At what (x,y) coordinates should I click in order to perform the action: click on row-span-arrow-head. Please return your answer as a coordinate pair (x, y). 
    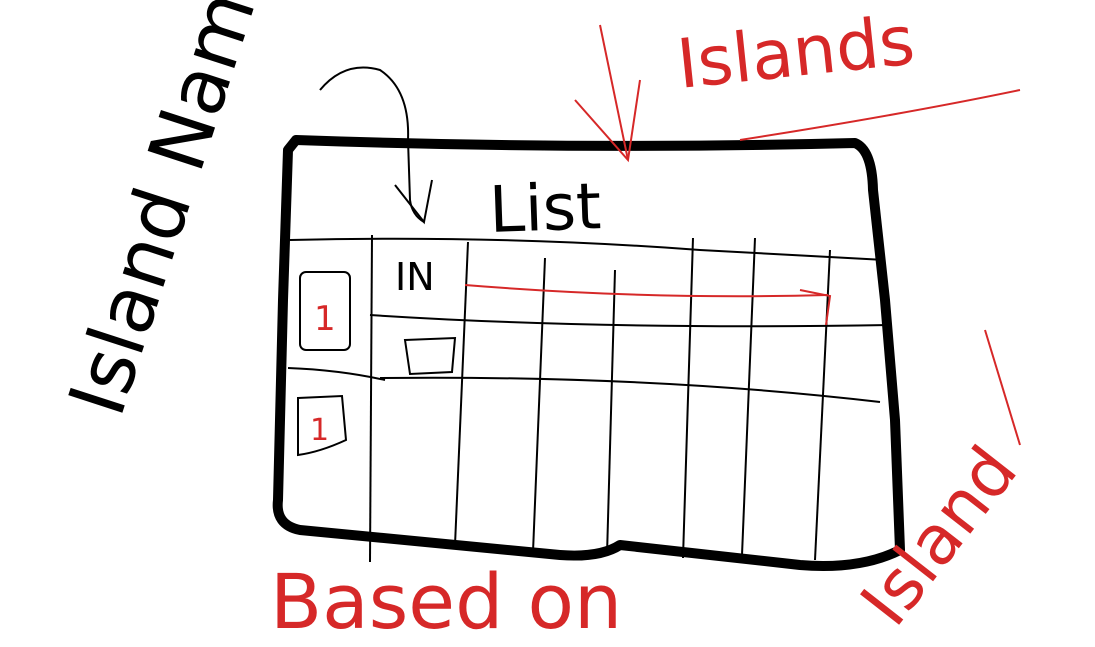
    Looking at the image, I should click on (815, 307).